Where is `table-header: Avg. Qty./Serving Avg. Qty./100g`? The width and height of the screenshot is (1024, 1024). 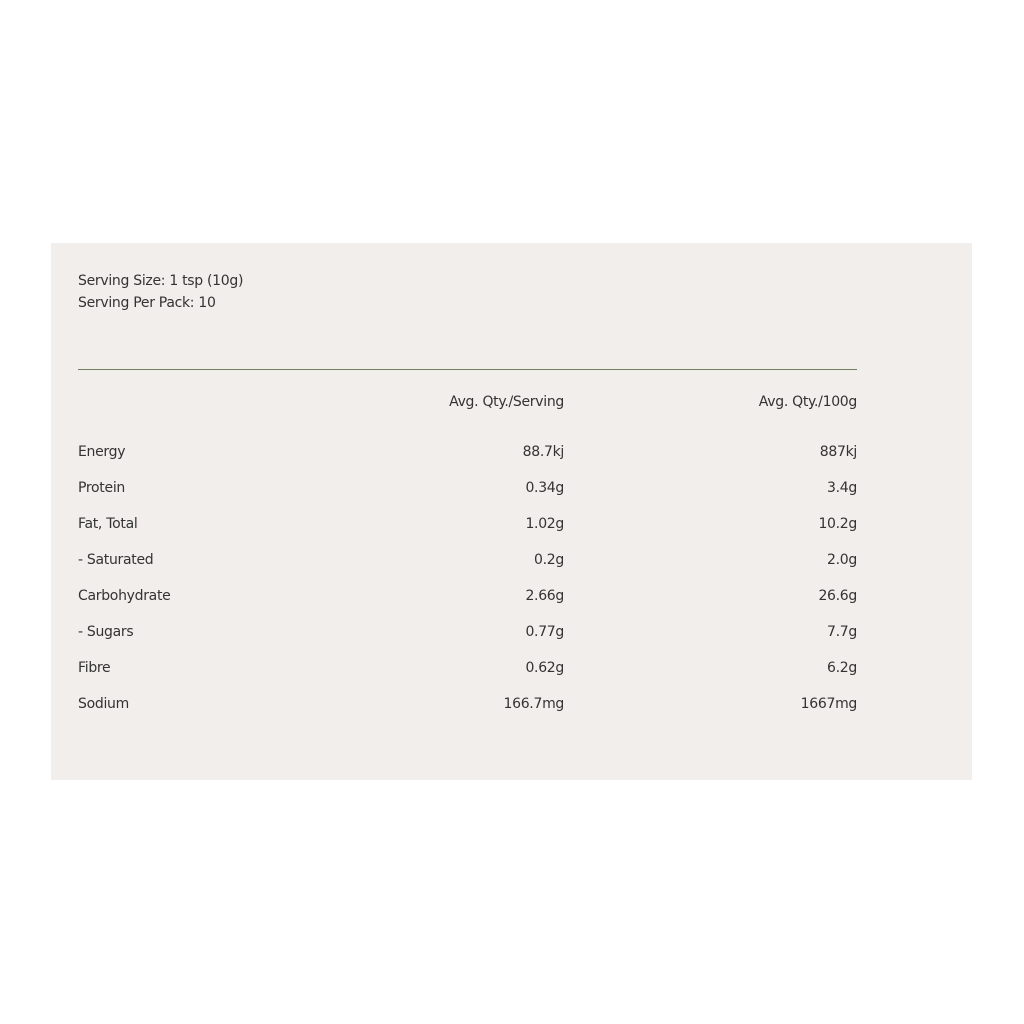 table-header: Avg. Qty./Serving Avg. Qty./100g is located at coordinates (467, 404).